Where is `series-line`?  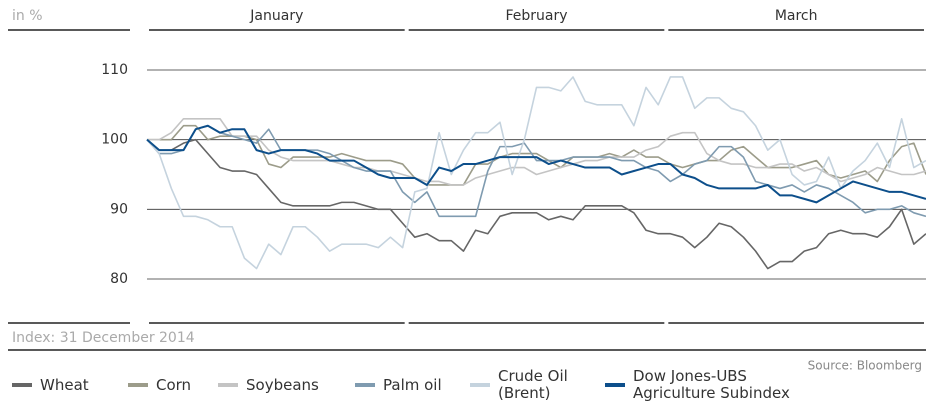
series-line is located at coordinates (536, 151).